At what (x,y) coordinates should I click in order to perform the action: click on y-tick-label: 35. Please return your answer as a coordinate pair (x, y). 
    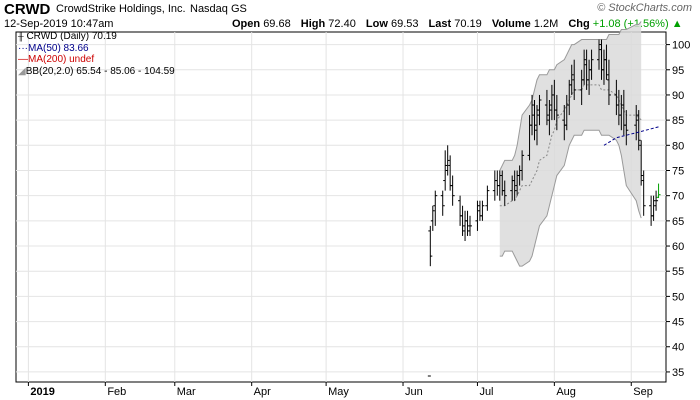
    Looking at the image, I should click on (678, 373).